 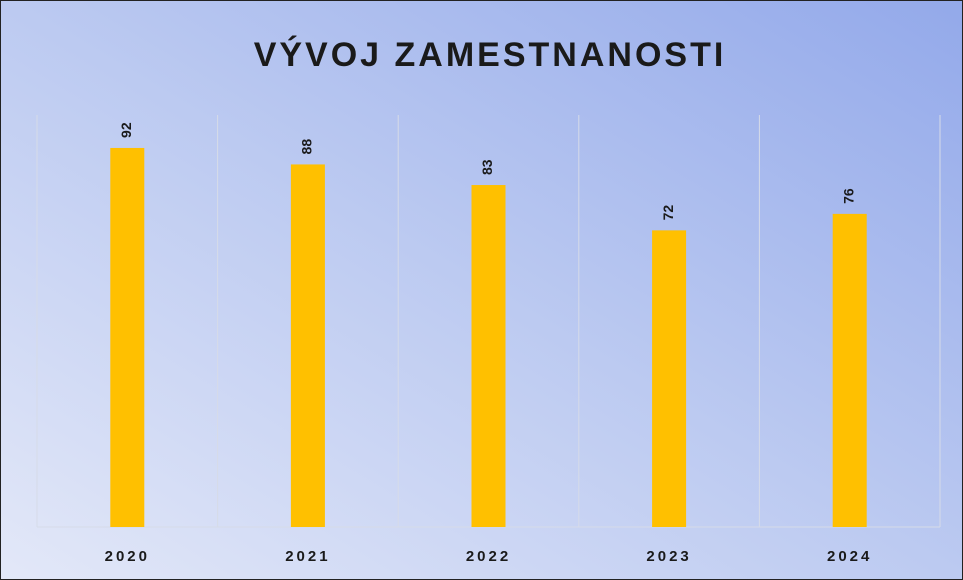 What do you see at coordinates (487, 167) in the screenshot?
I see `data-label: 83` at bounding box center [487, 167].